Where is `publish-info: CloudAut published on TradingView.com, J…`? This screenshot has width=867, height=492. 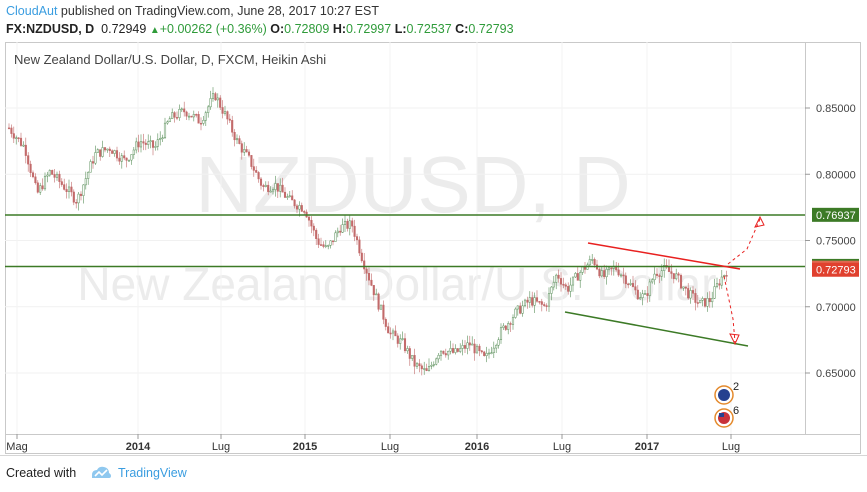 publish-info: CloudAut published on TradingView.com, J… is located at coordinates (192, 11).